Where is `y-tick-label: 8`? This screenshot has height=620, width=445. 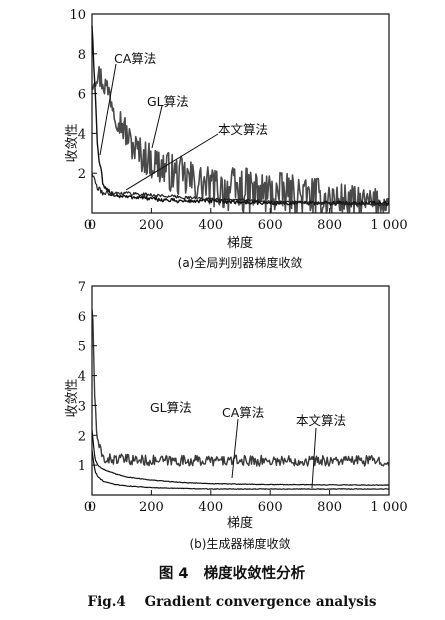 y-tick-label: 8 is located at coordinates (82, 55).